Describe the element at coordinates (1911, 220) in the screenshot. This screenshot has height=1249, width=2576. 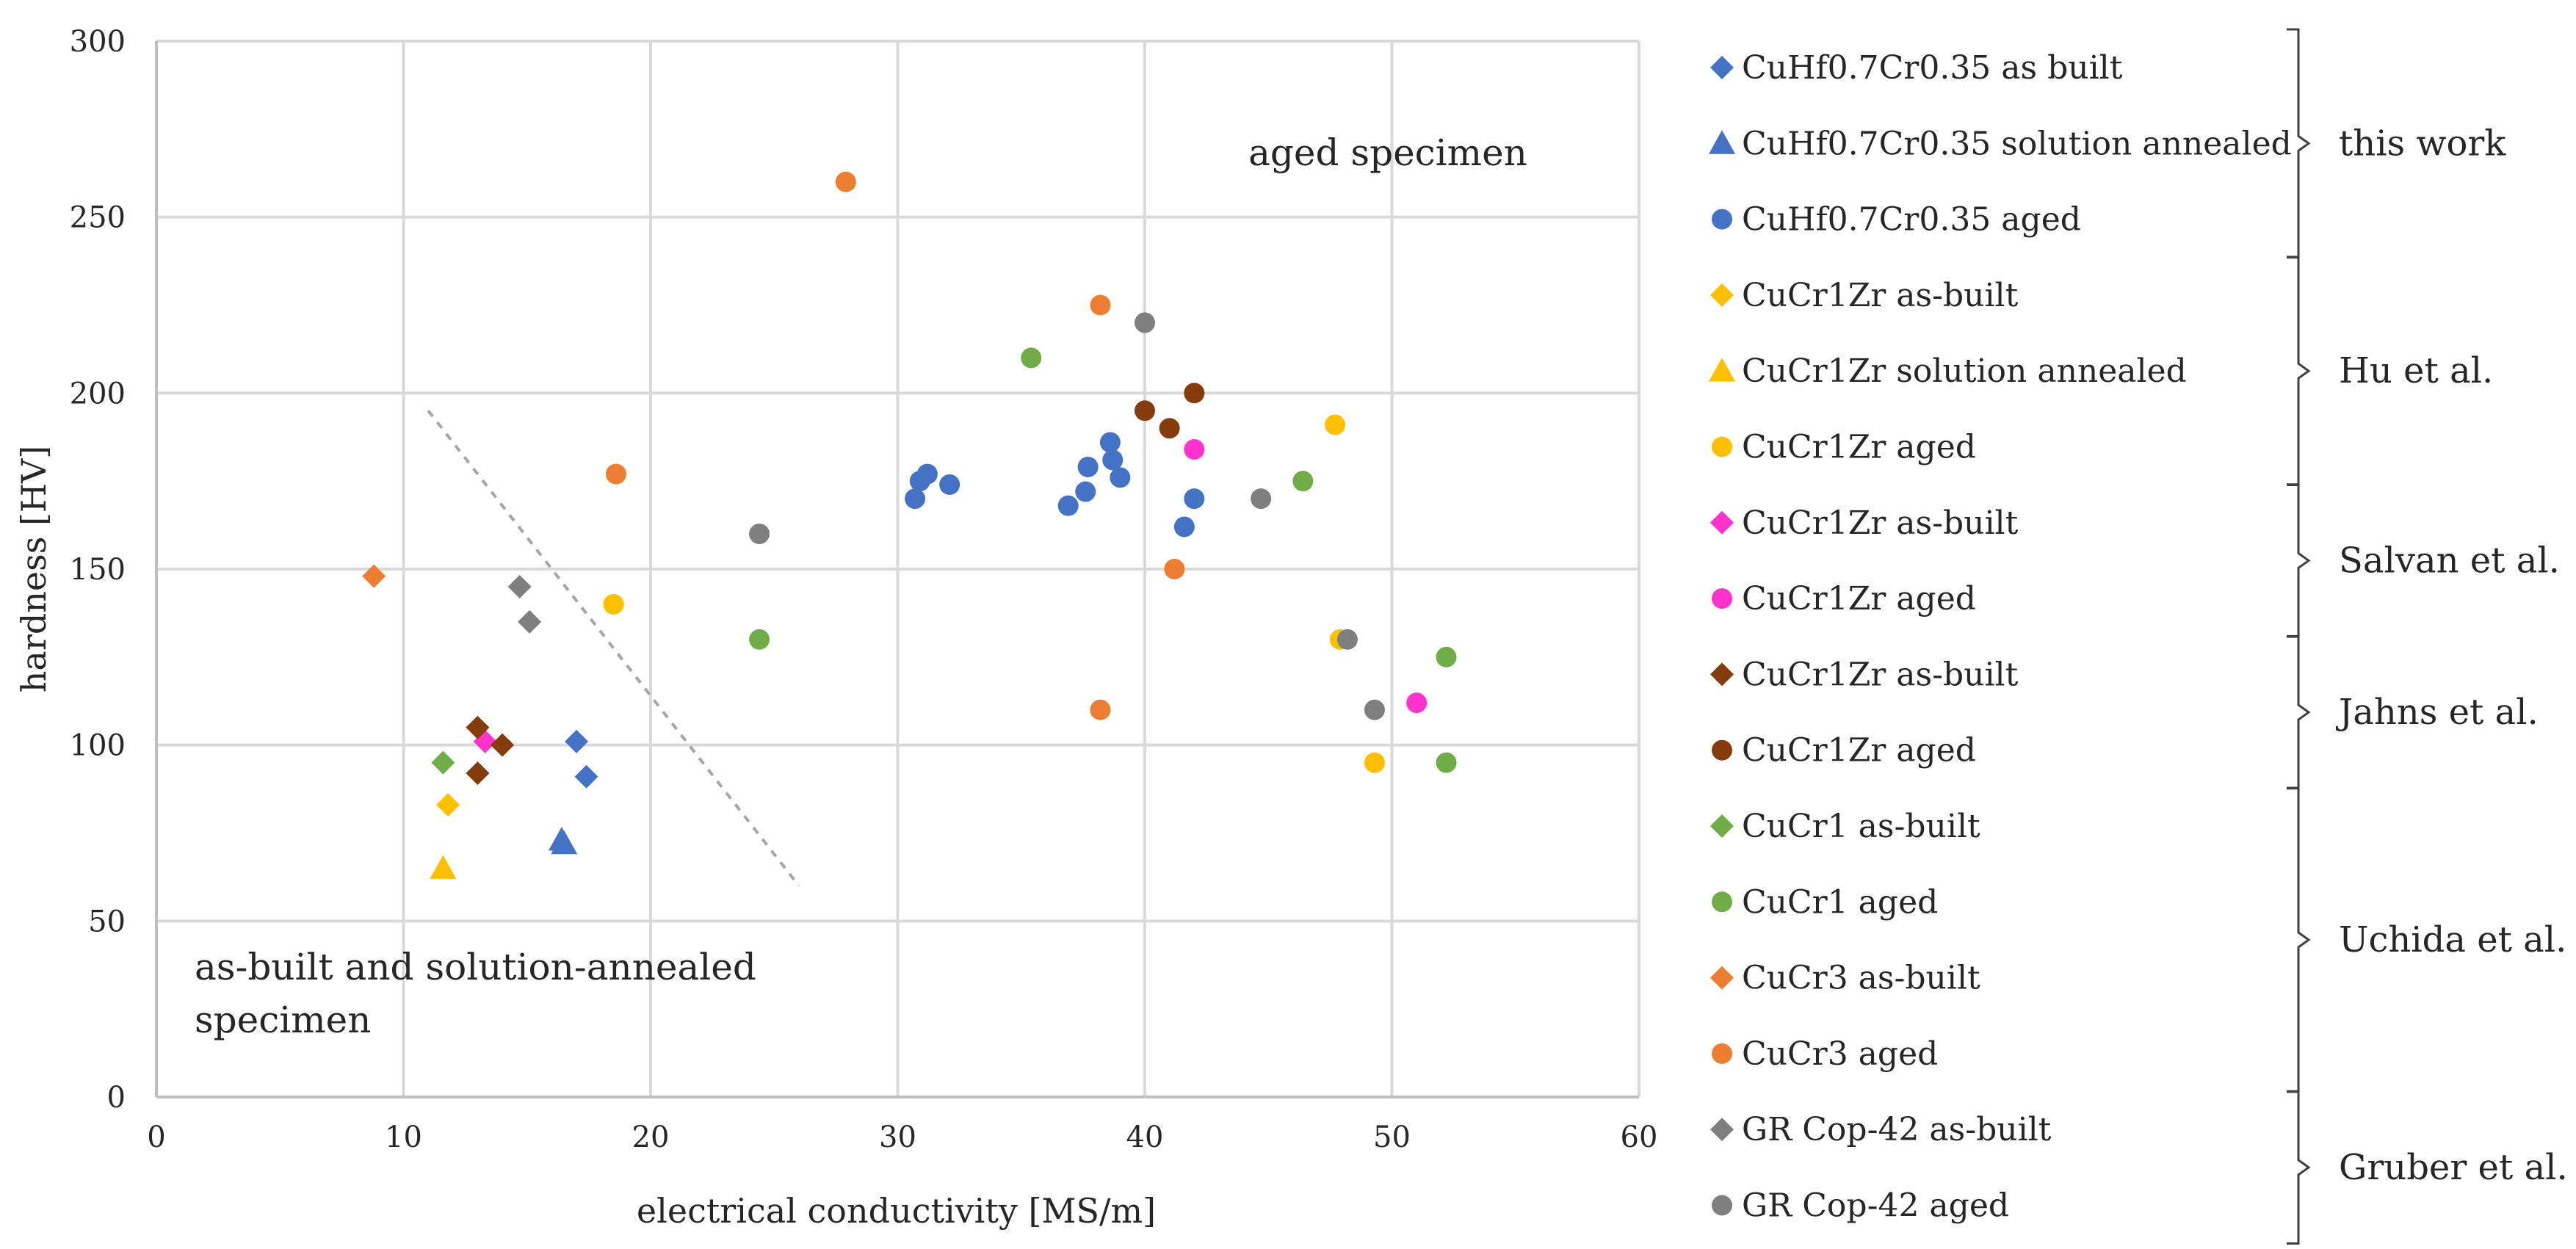
I see `legend-entry-label: CuHf0.7Cr0.35 aged` at that location.